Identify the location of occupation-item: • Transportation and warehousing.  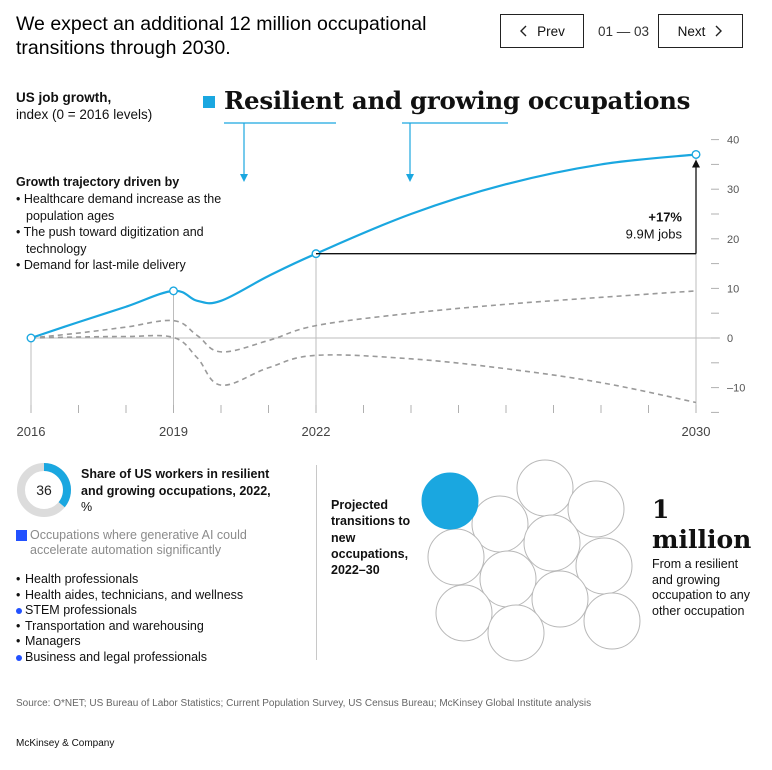
(156, 627).